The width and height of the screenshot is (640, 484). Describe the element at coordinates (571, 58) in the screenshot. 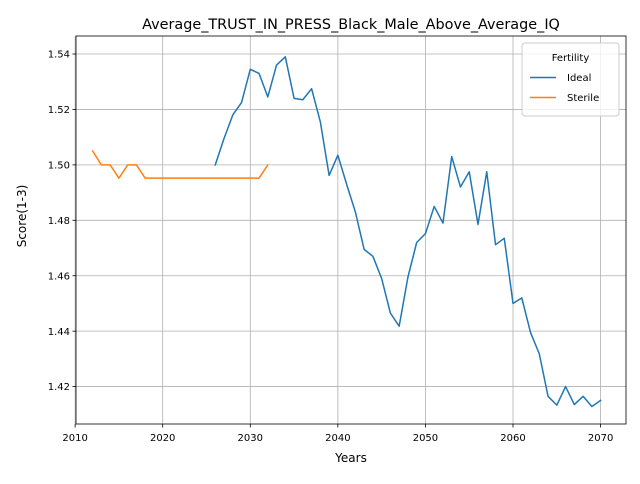

I see `legend-title: Fertility` at that location.